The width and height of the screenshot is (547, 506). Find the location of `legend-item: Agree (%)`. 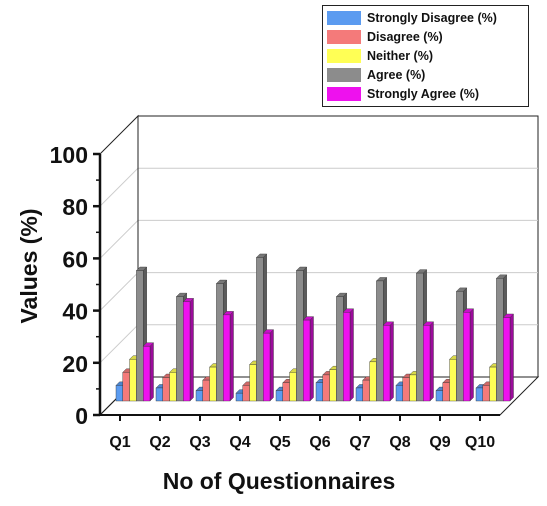

legend-item: Agree (%) is located at coordinates (376, 75).